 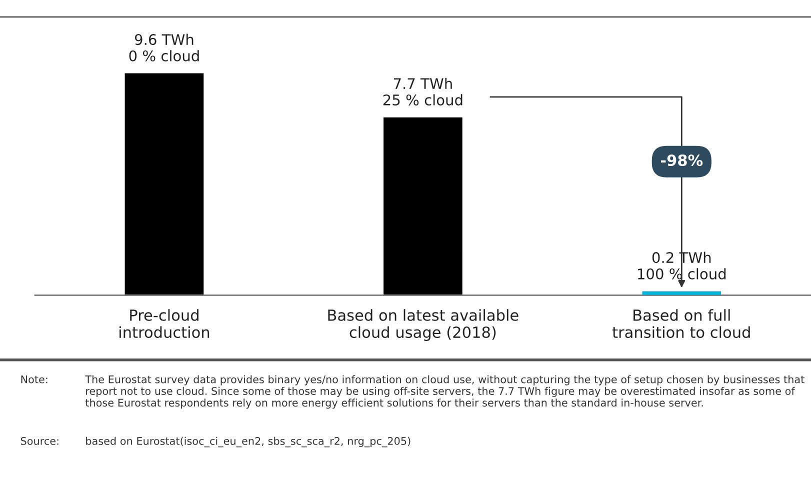 What do you see at coordinates (682, 160) in the screenshot?
I see `annotation: -98%` at bounding box center [682, 160].